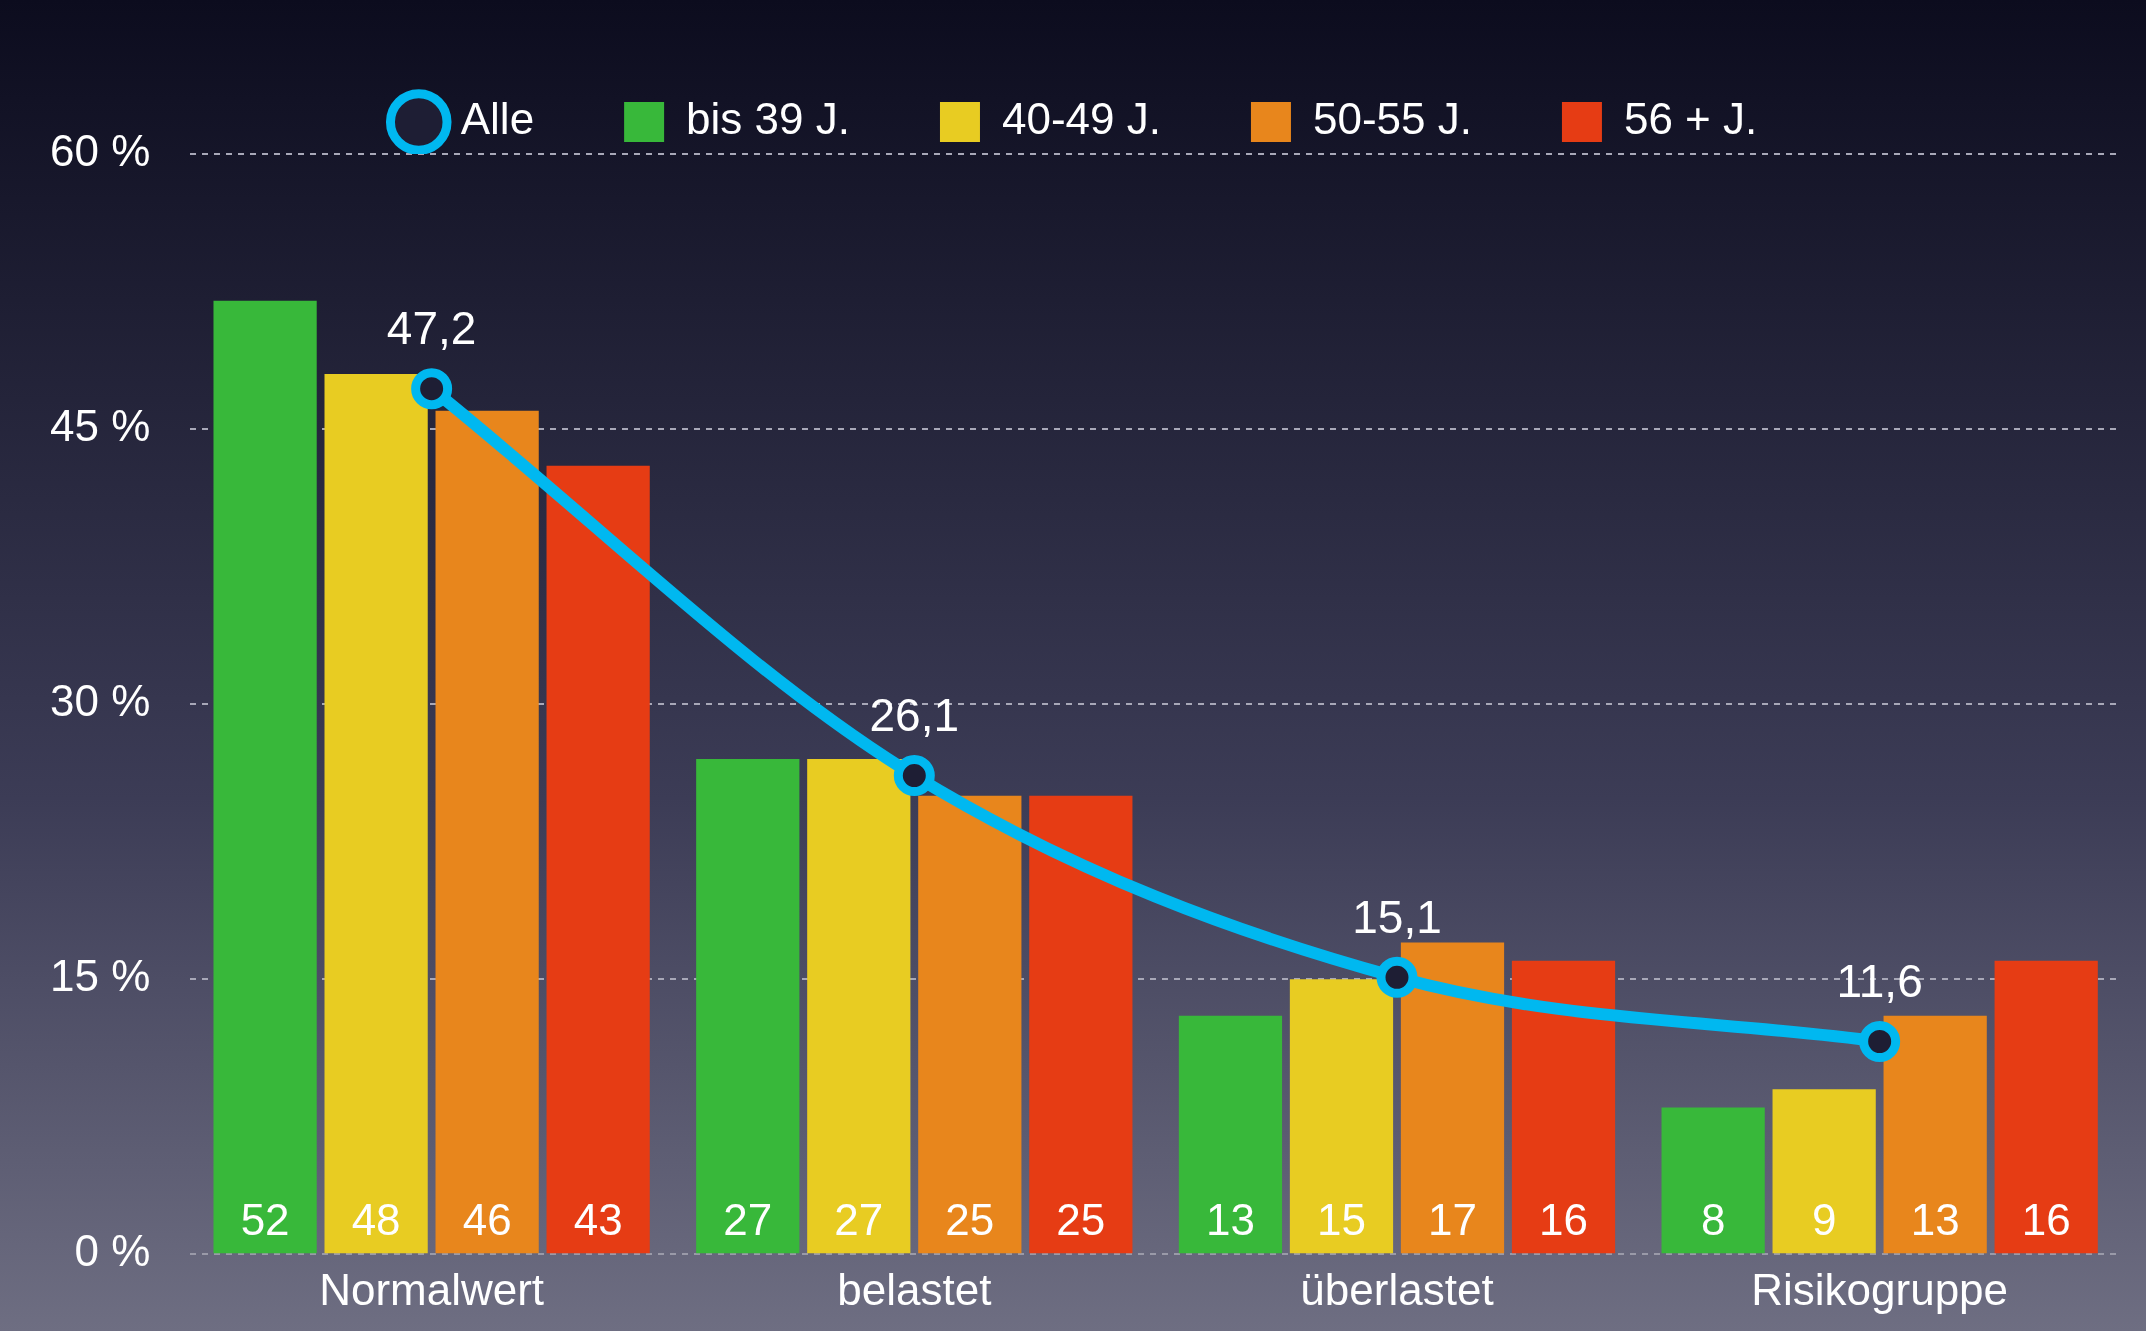 The height and width of the screenshot is (1331, 2146). I want to click on data-label: 15, so click(1341, 1220).